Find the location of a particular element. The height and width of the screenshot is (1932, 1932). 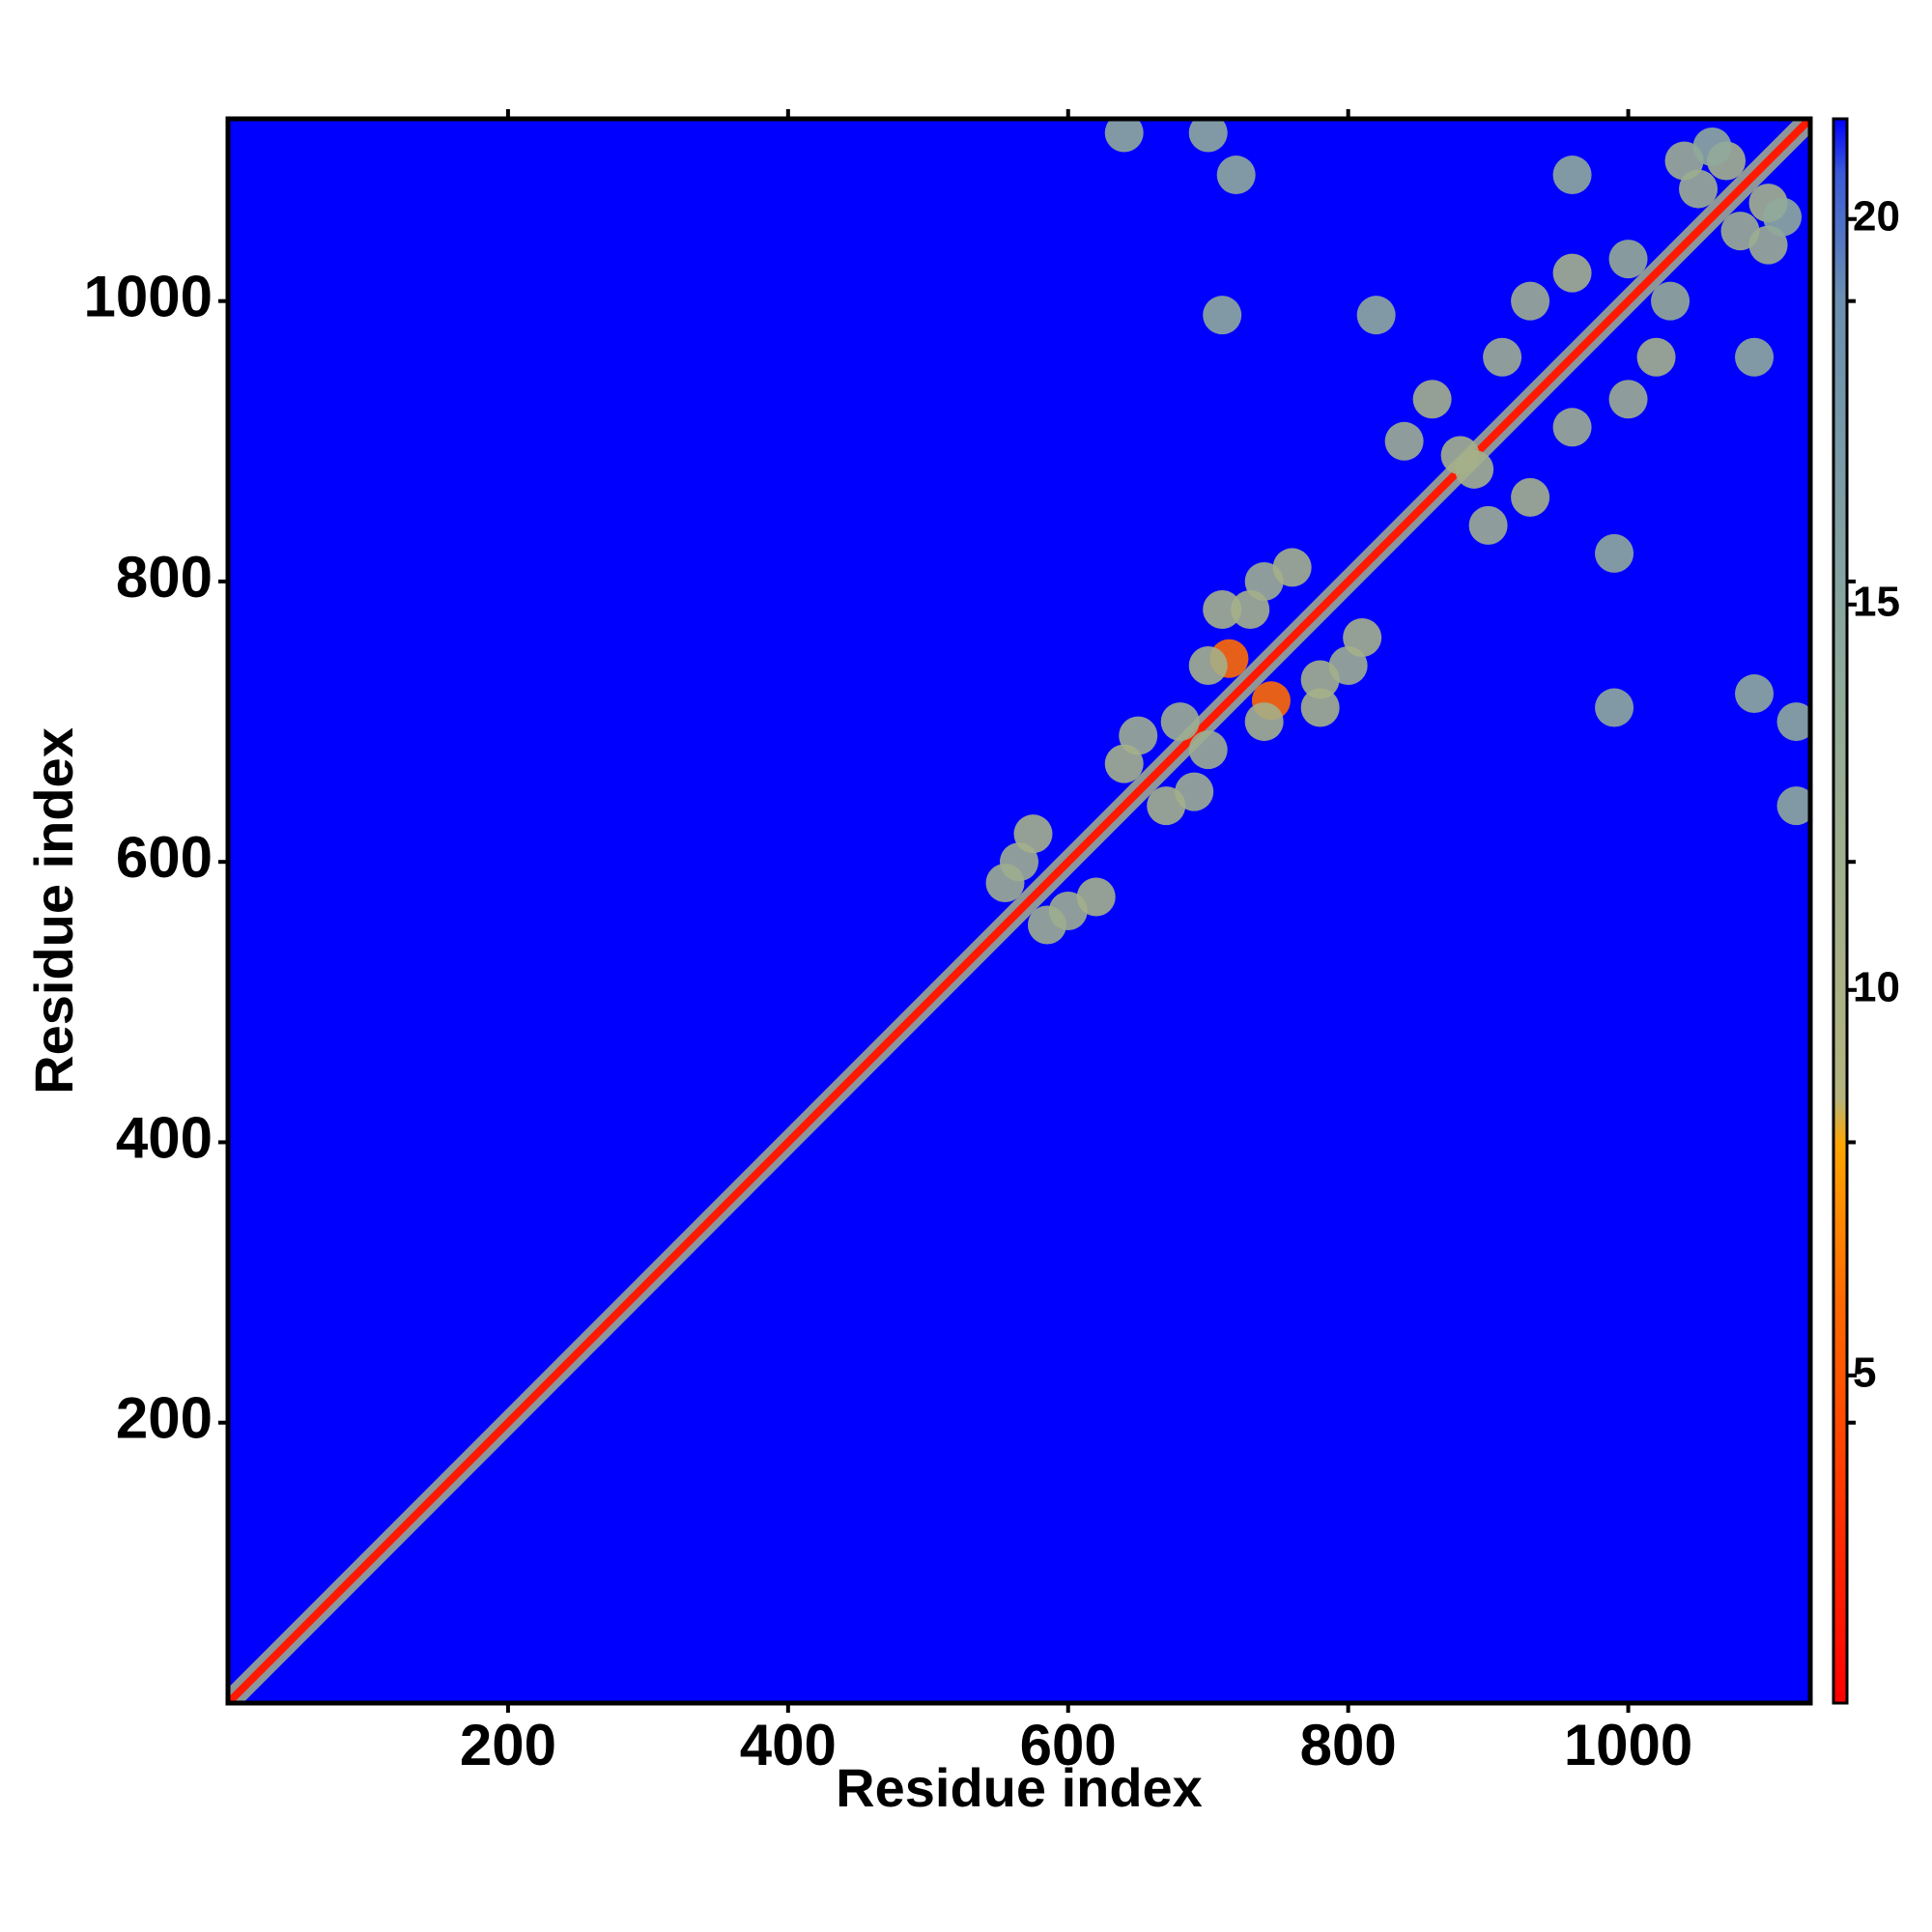

x-tick-label: 200 is located at coordinates (508, 1745).